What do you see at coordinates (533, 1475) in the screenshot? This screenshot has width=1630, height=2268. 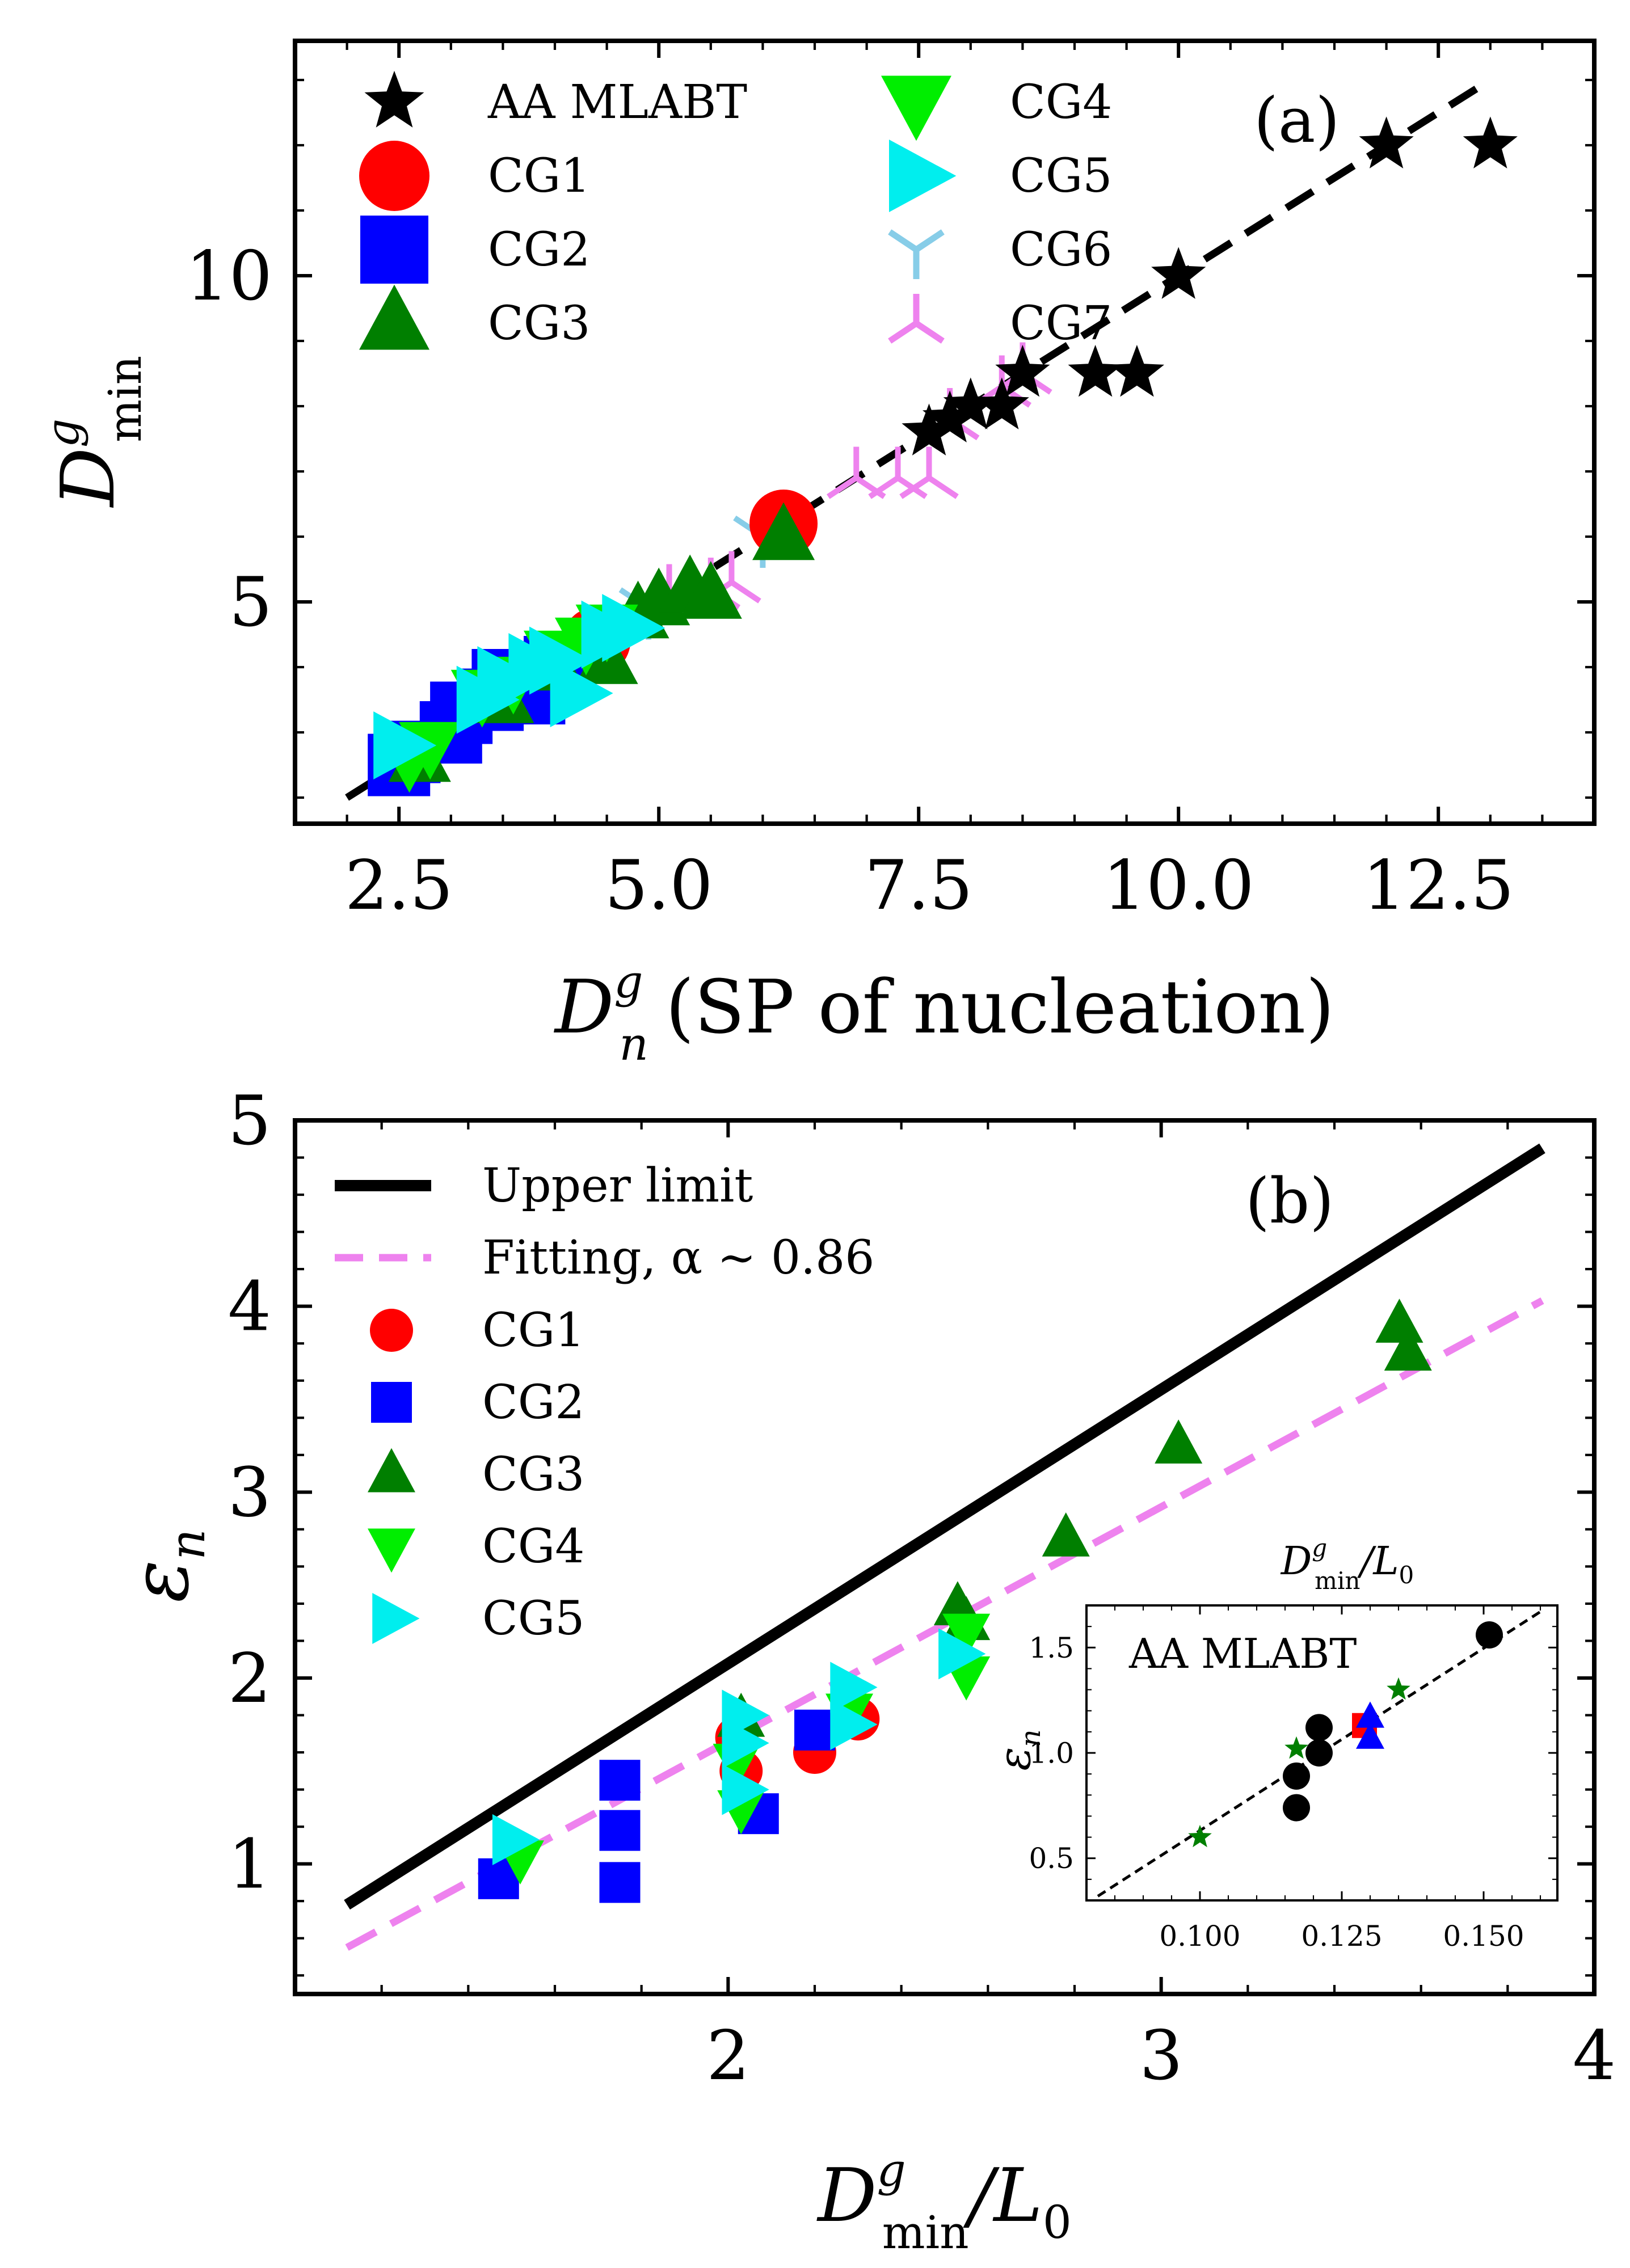 I see `panel-b-legend-label-cg3: CG3` at bounding box center [533, 1475].